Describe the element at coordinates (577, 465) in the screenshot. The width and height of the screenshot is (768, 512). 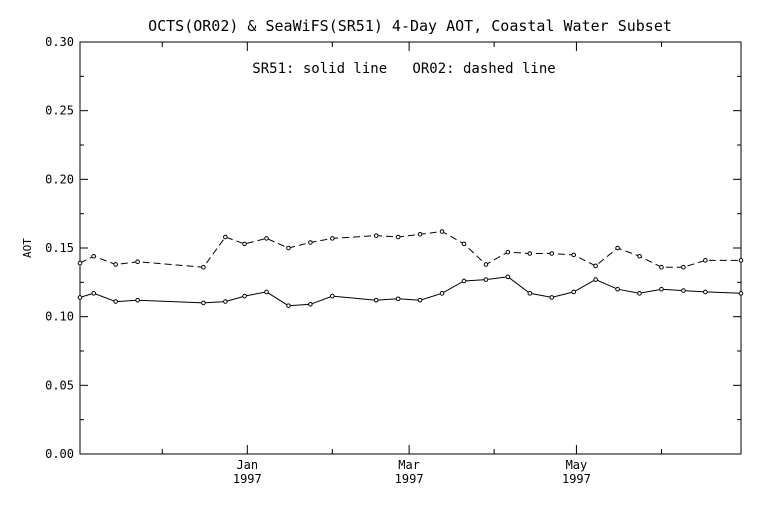
I see `x-tick-label: May` at that location.